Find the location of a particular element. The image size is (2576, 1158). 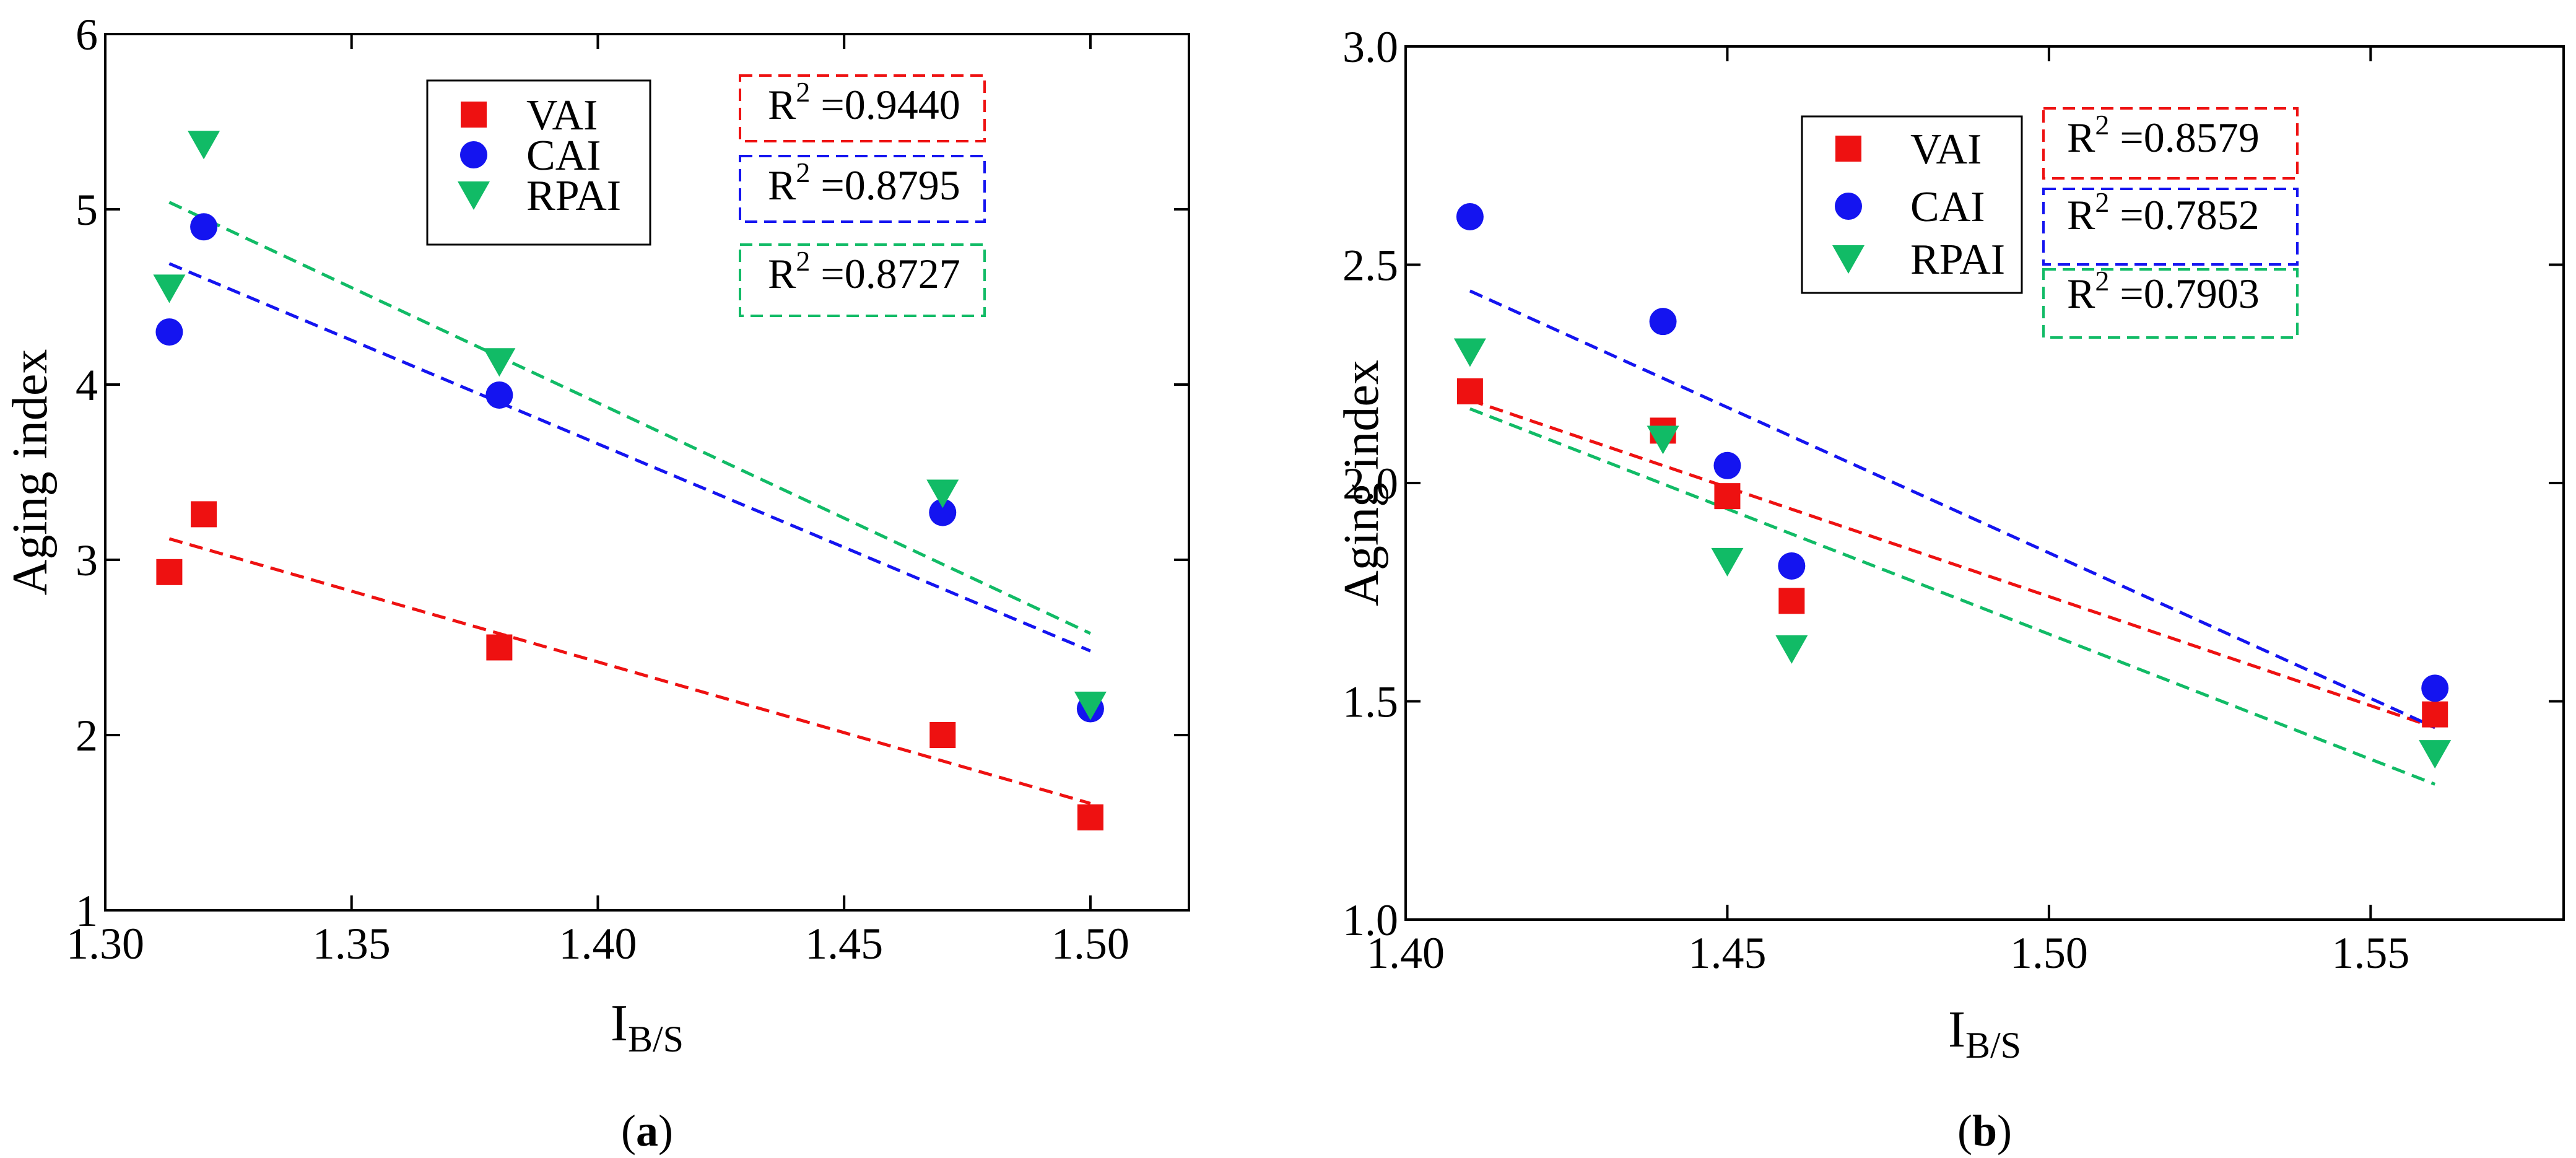

y-tick-label: 3.0 is located at coordinates (1370, 47).